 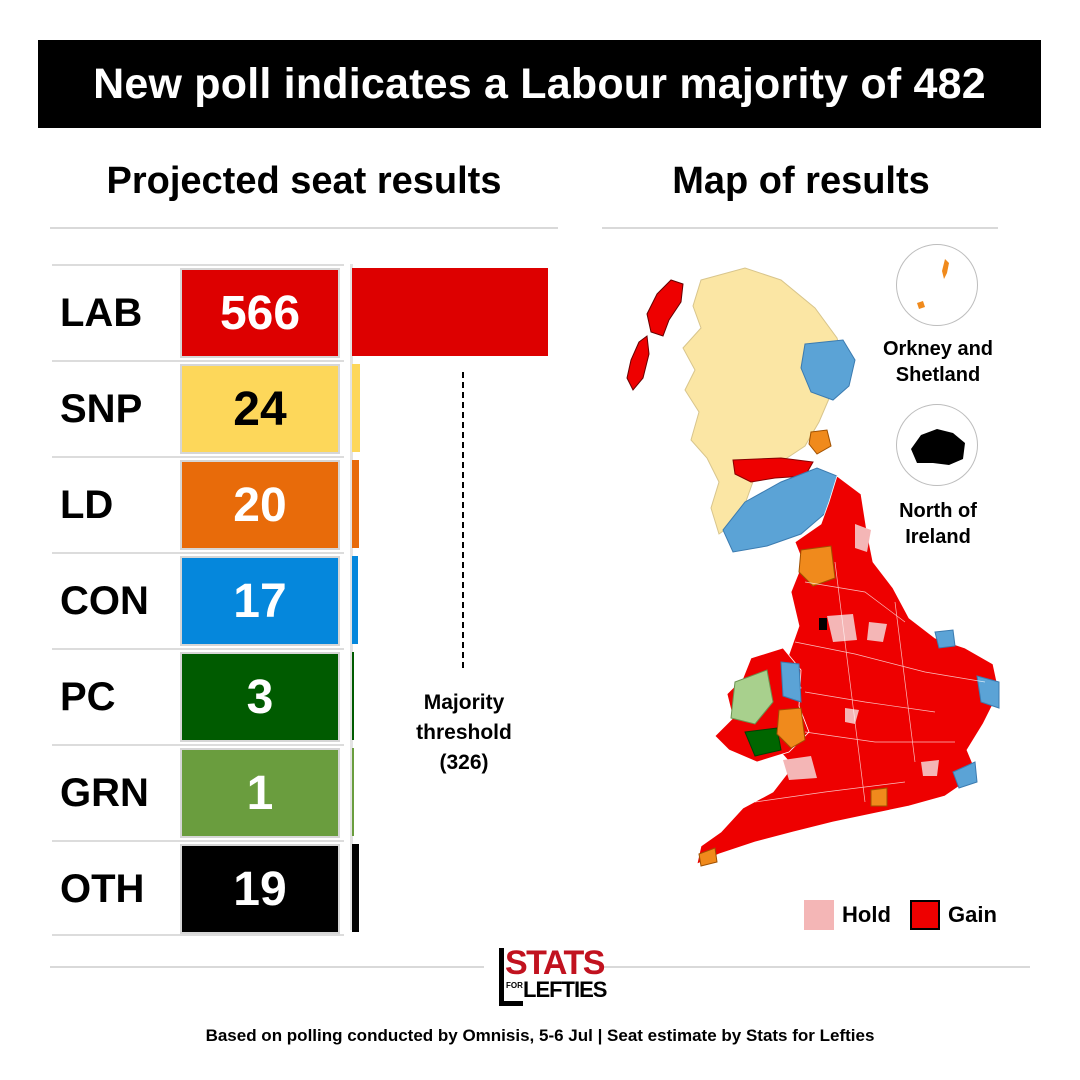 What do you see at coordinates (828, 370) in the screenshot?
I see `map-region-scotland-con` at bounding box center [828, 370].